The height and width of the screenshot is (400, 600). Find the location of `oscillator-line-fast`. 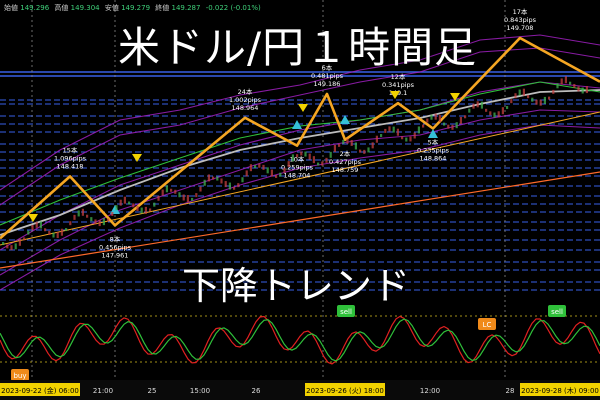

oscillator-line-fast is located at coordinates (300, 340).